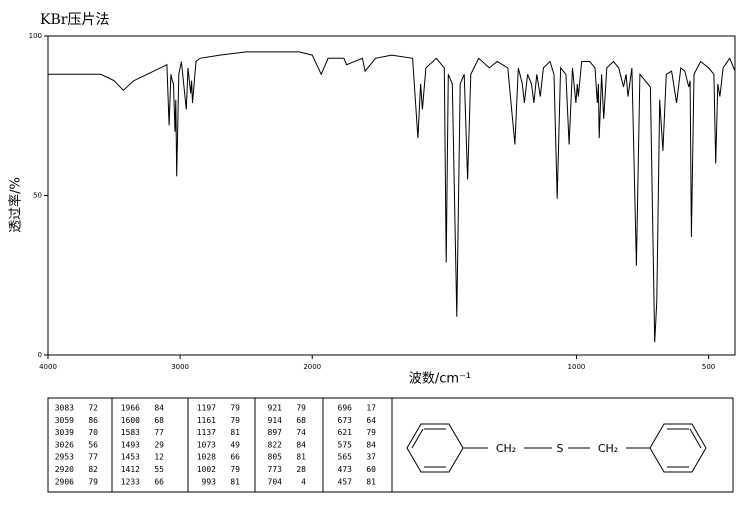 The image size is (738, 510). Describe the element at coordinates (64, 469) in the screenshot. I see `peak-wavenumber: 2920` at that location.